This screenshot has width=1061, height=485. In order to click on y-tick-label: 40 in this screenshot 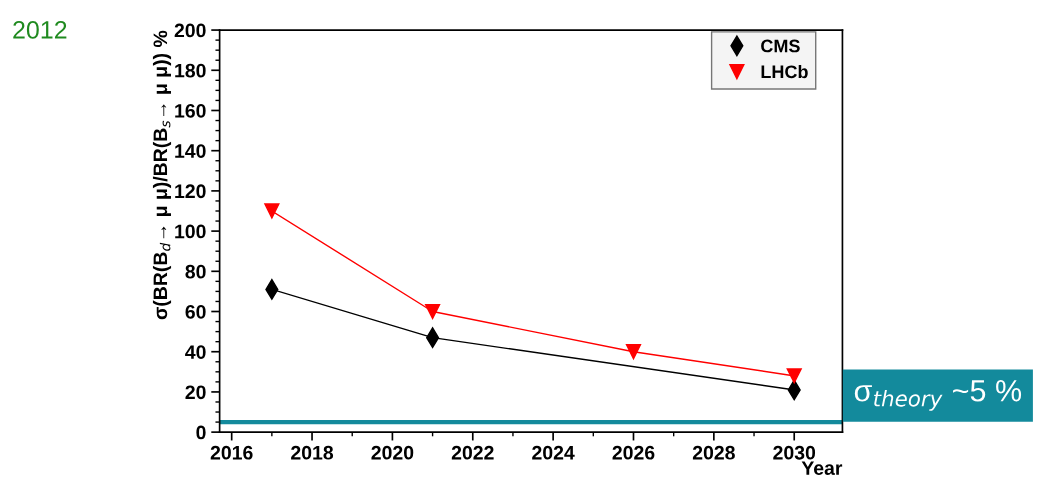, I will do `click(195, 352)`.